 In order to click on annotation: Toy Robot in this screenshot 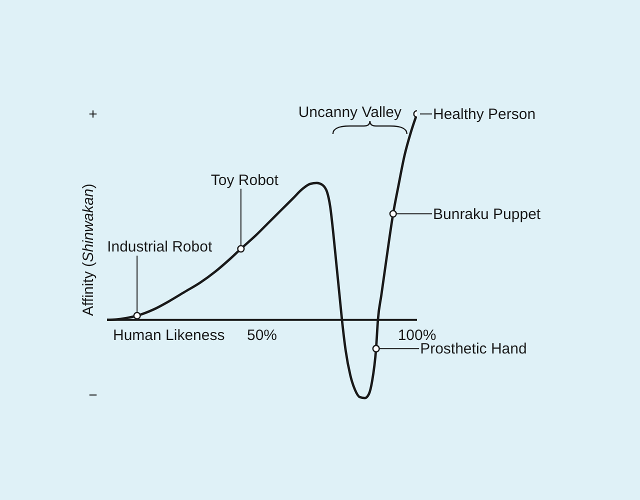, I will do `click(245, 180)`.